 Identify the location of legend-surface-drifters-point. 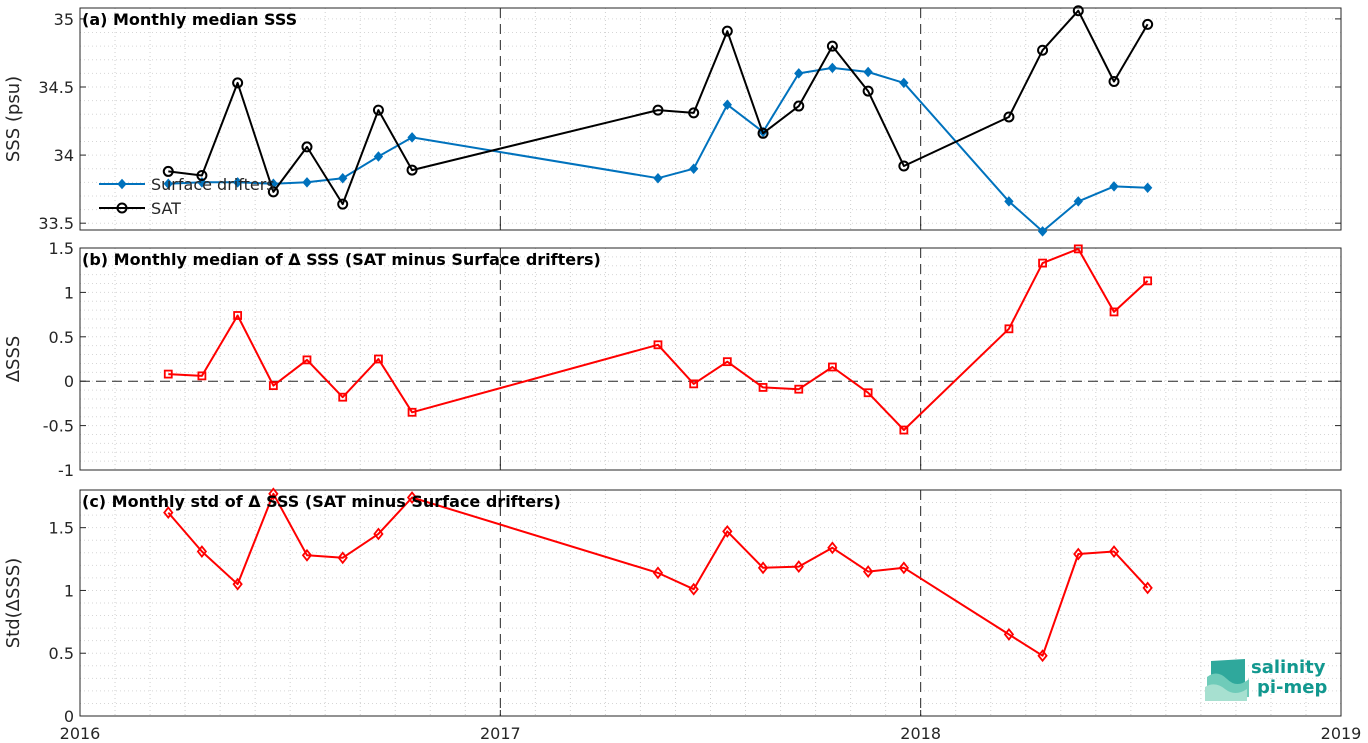
(122, 184).